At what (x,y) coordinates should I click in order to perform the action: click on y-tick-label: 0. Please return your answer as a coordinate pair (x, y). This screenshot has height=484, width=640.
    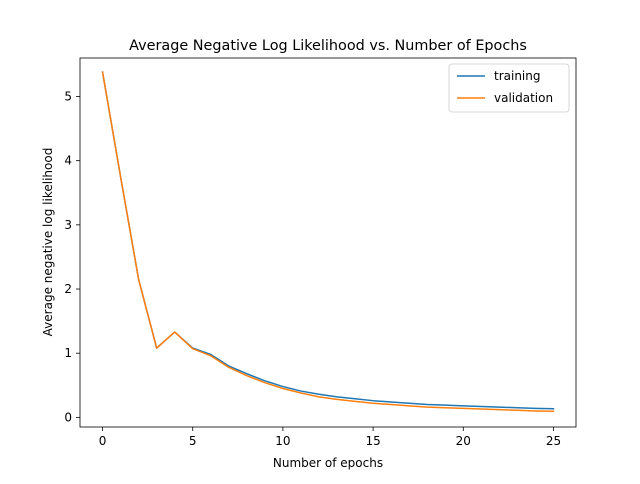
    Looking at the image, I should click on (68, 417).